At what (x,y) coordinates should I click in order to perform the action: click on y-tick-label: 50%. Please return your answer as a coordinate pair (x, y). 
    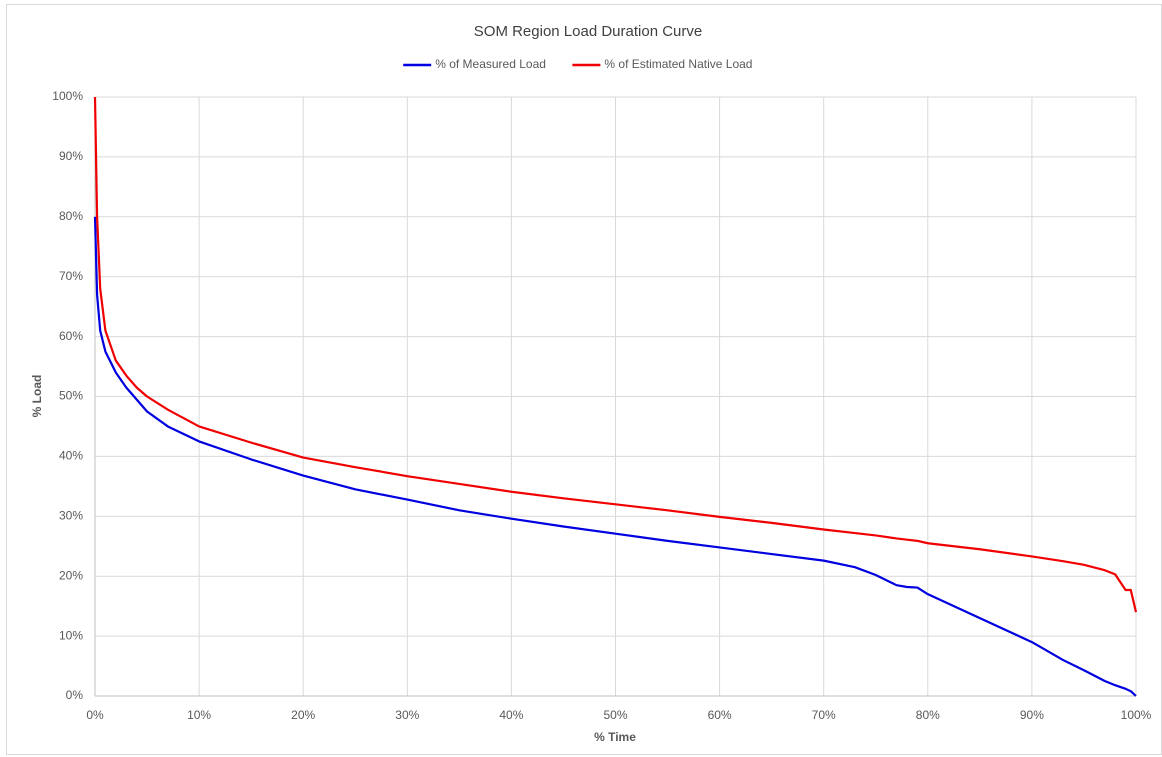
    Looking at the image, I should click on (71, 396).